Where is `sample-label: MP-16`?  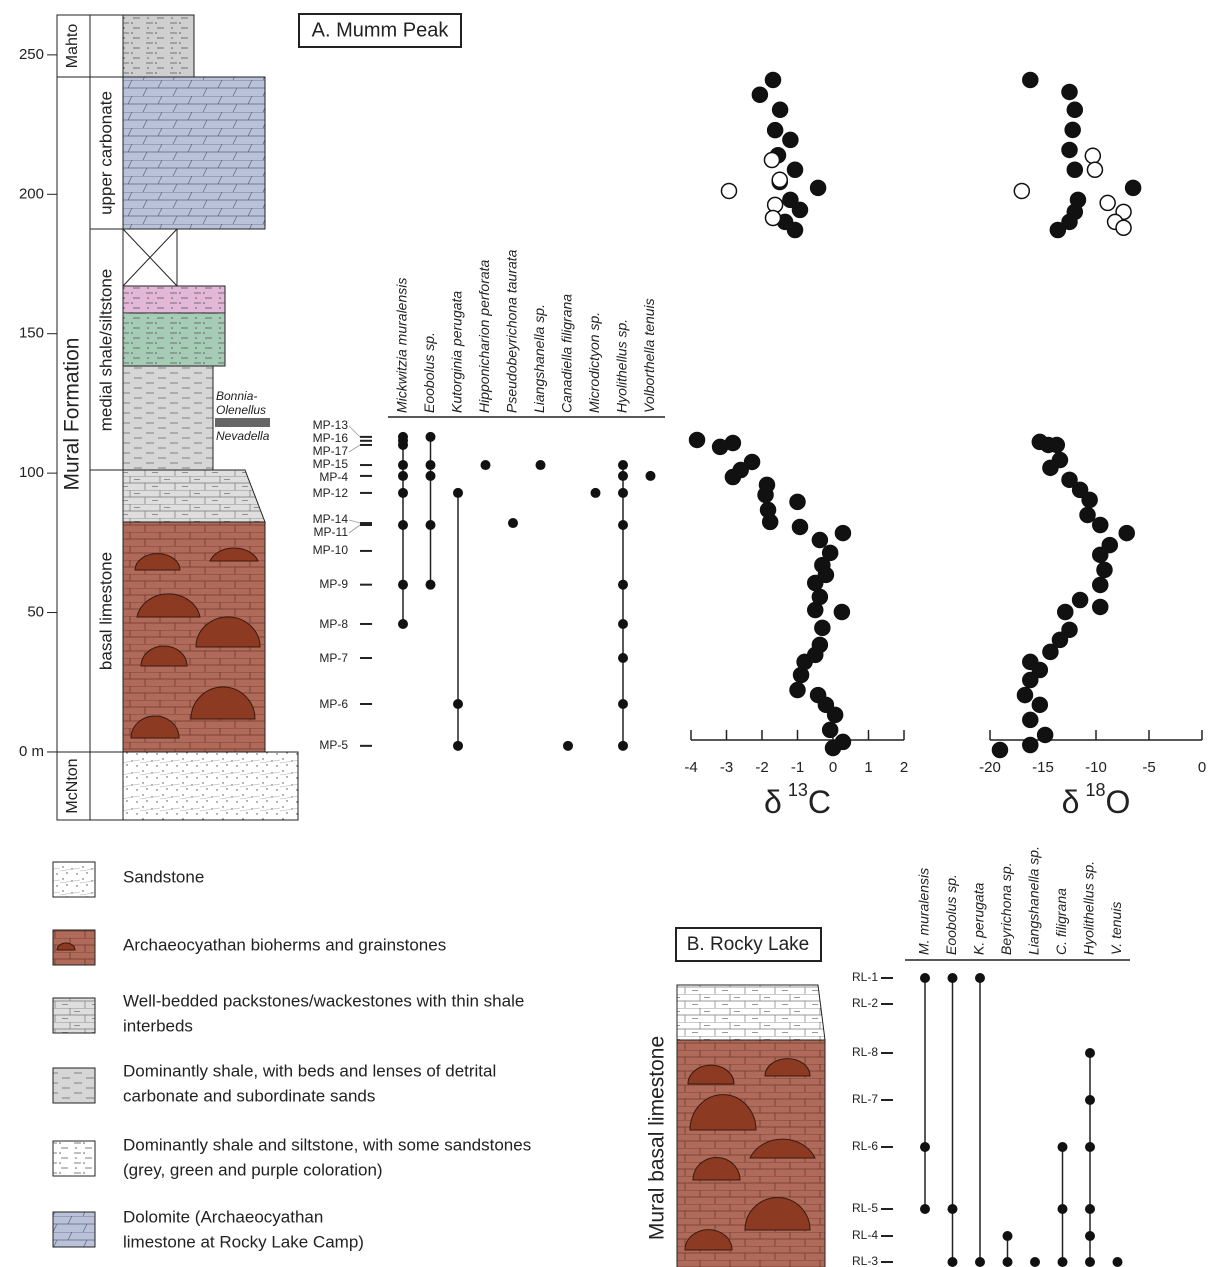
sample-label: MP-16 is located at coordinates (331, 438).